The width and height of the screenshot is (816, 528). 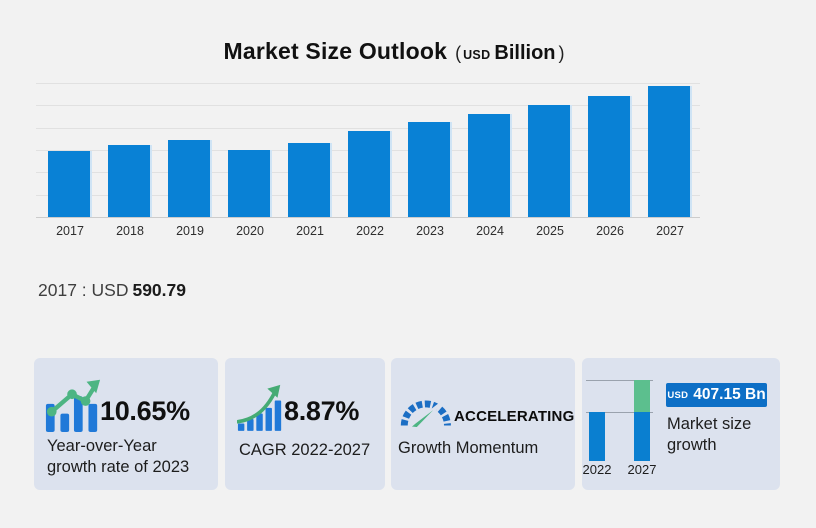 I want to click on bar-2021, so click(x=310, y=180).